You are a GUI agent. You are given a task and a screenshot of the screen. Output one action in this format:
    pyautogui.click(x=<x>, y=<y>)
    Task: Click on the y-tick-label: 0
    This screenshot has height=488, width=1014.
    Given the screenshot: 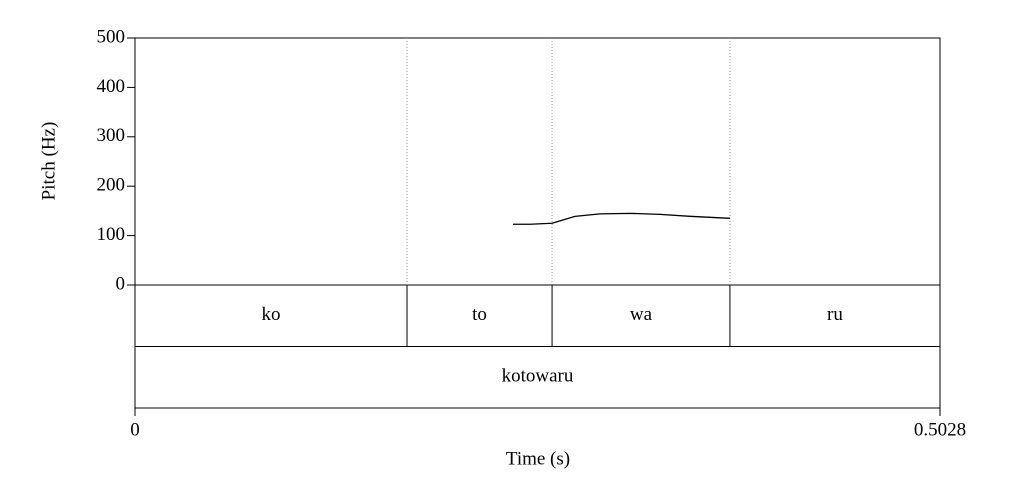 What is the action you would take?
    pyautogui.click(x=121, y=283)
    